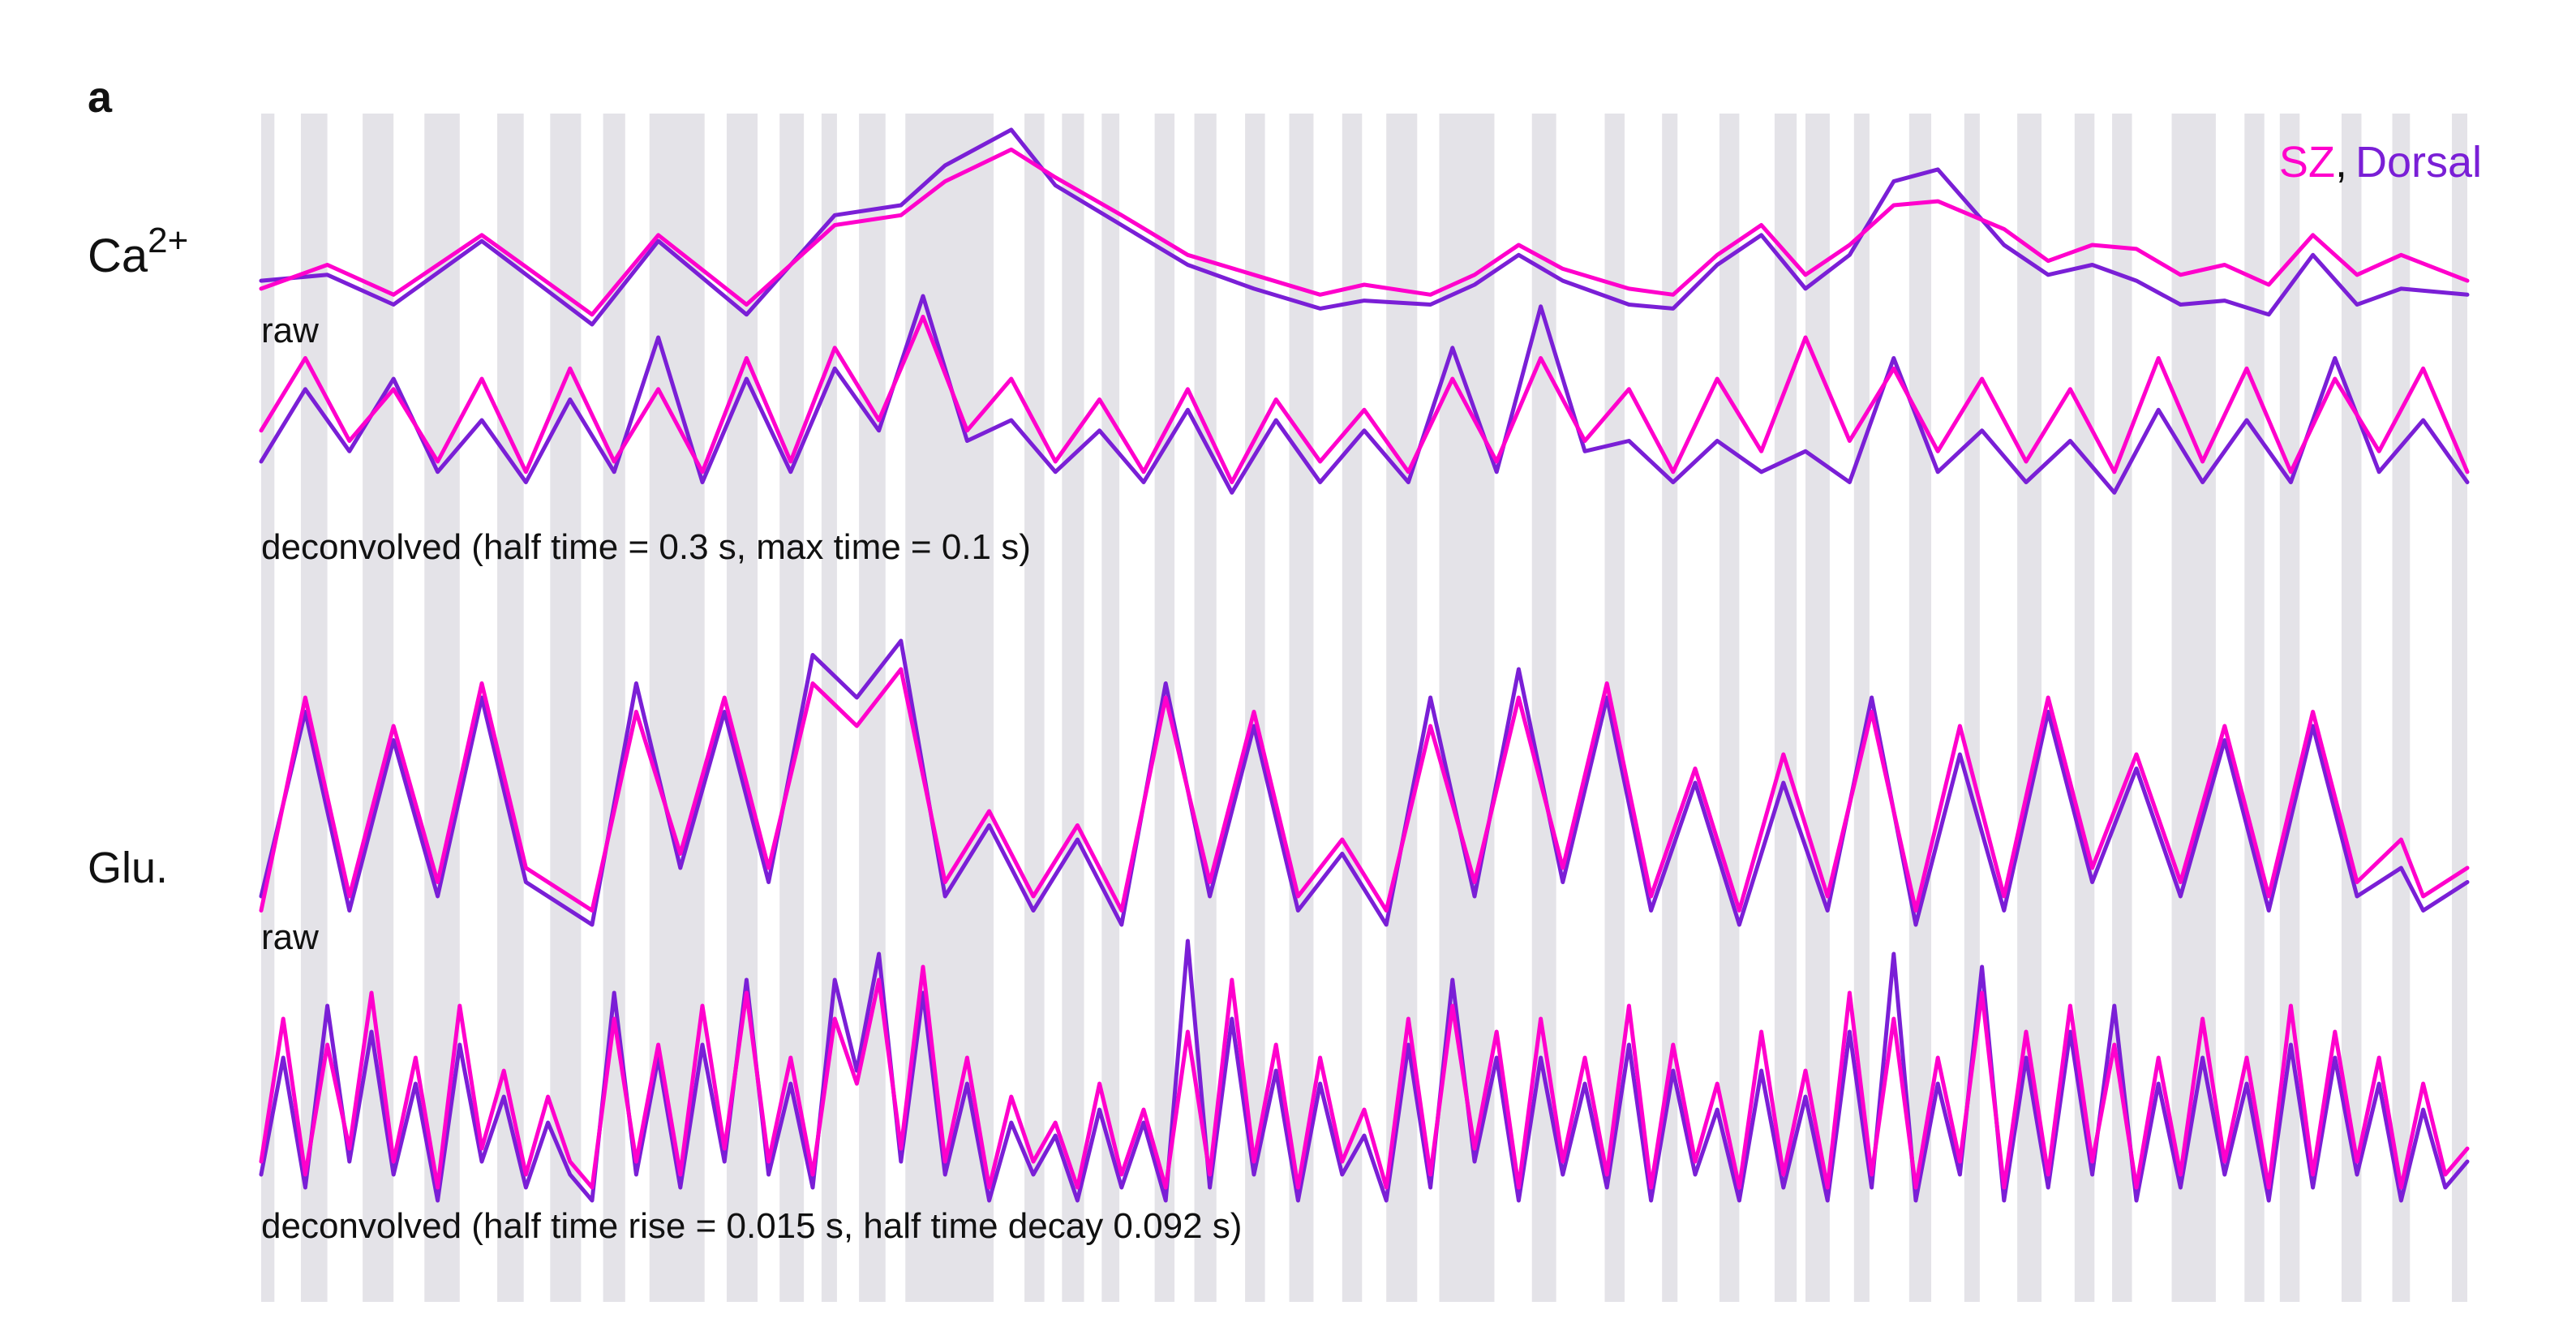  I want to click on trace-glu-deconv-sz, so click(1364, 1077).